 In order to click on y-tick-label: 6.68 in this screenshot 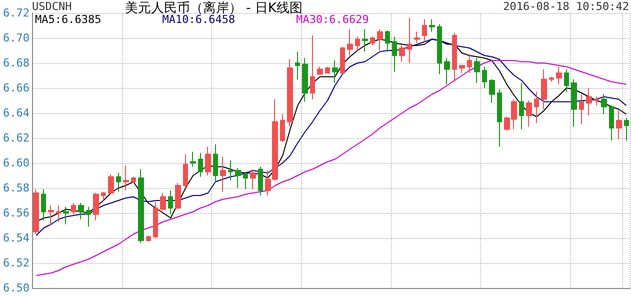, I will do `click(16, 63)`.